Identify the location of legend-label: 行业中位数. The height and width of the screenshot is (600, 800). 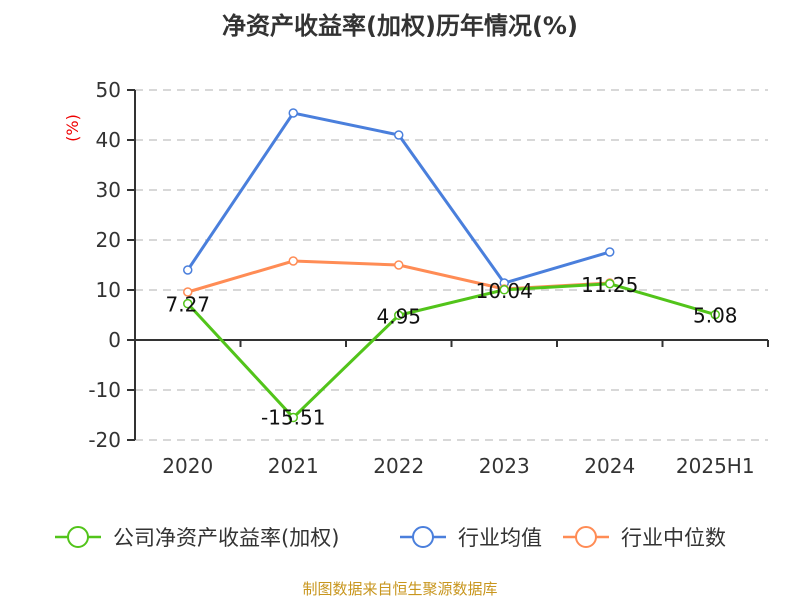
(673, 538).